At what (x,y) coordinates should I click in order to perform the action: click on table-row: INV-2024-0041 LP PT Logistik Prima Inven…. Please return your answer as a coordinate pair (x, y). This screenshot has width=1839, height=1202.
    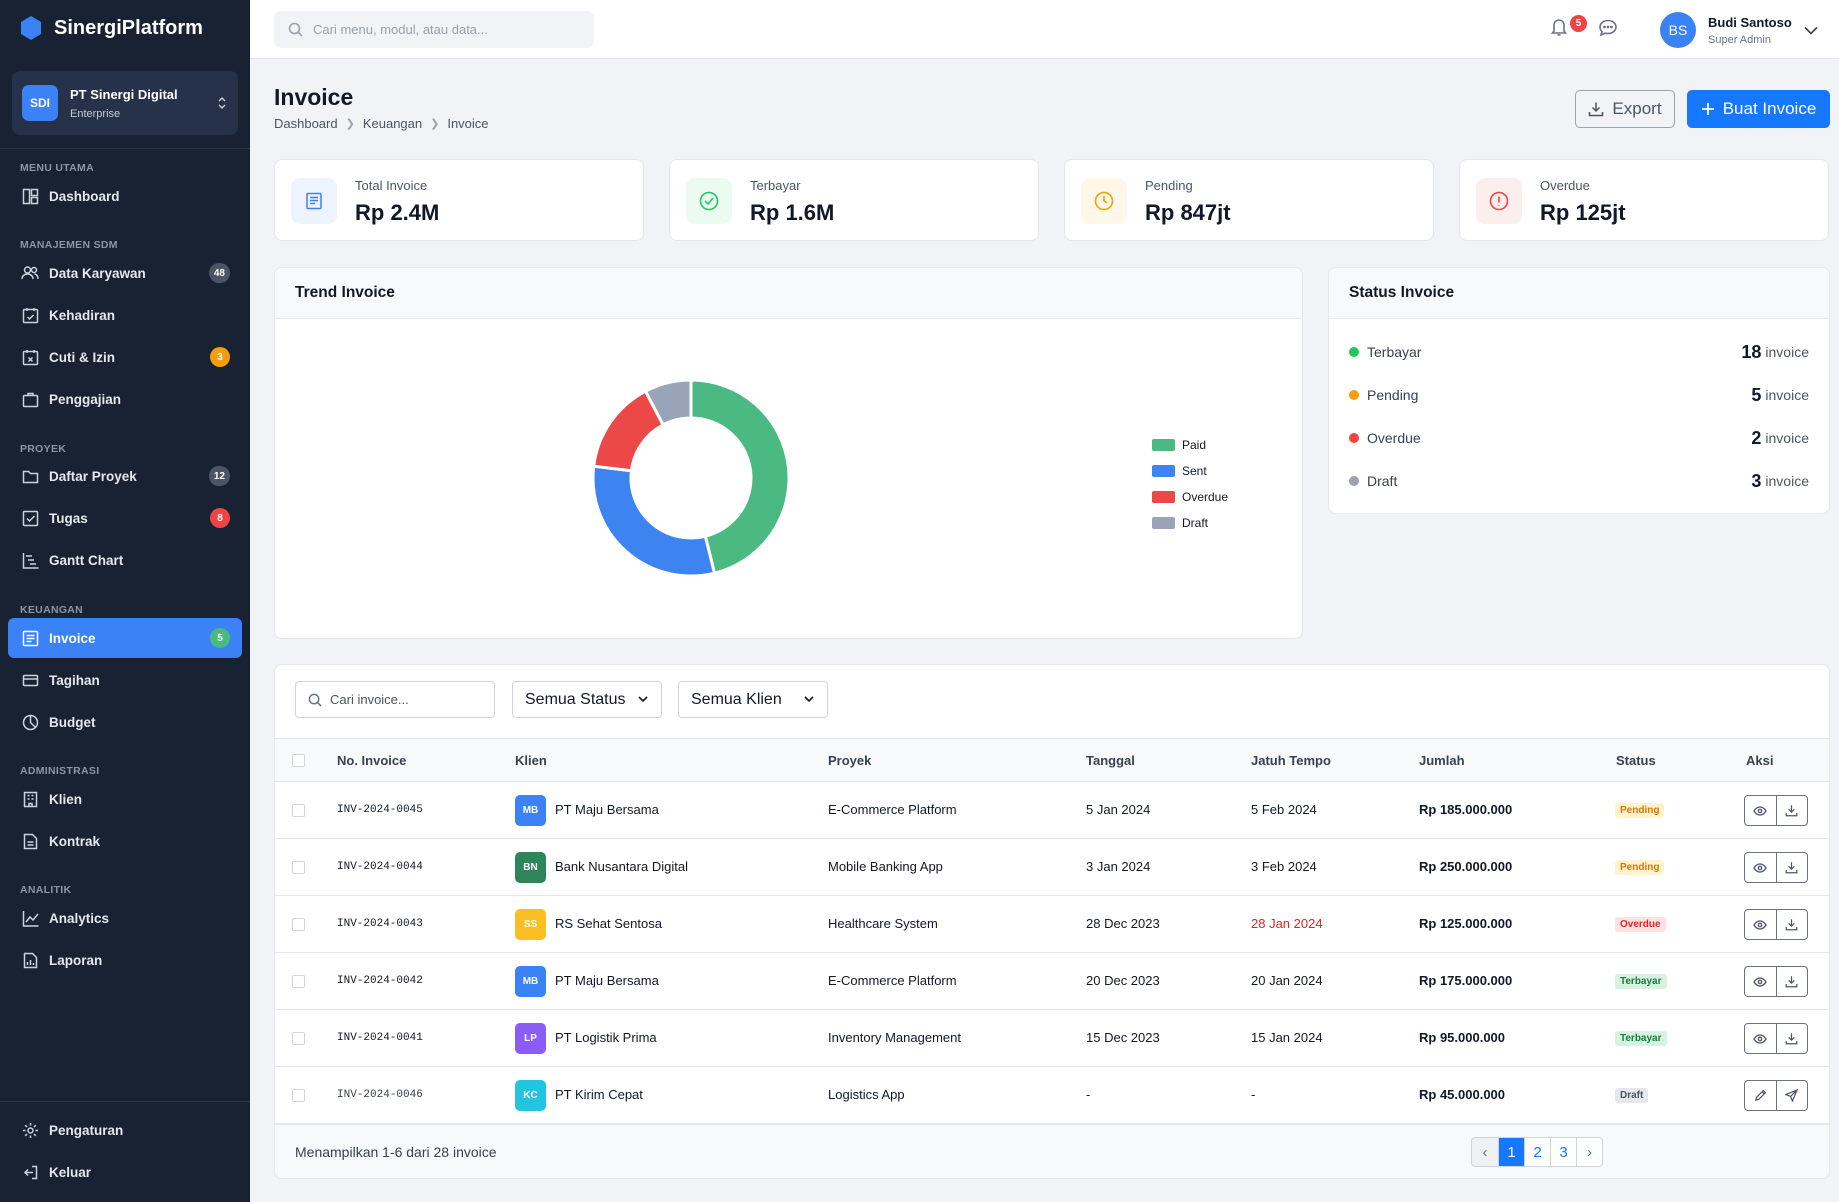
    Looking at the image, I should click on (1052, 1038).